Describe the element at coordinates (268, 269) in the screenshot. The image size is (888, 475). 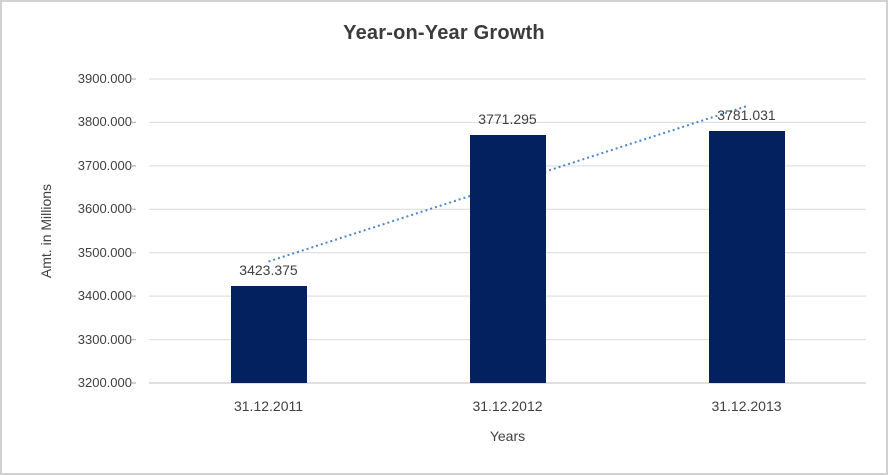
I see `data-label: 3423.375` at that location.